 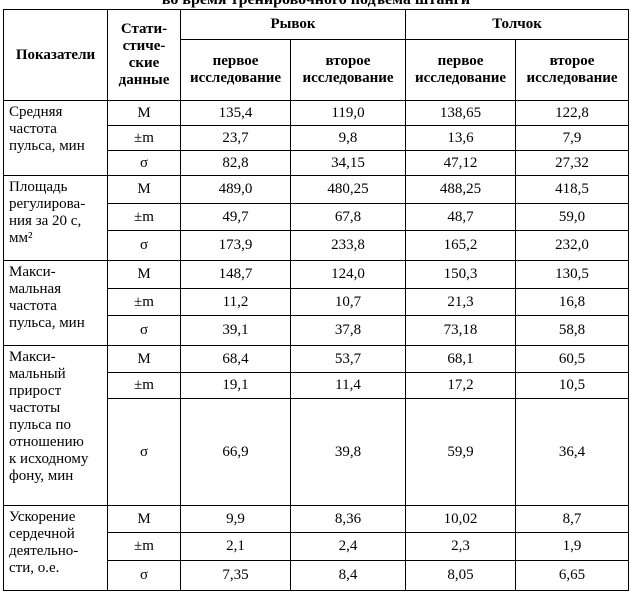 I want to click on value-cell: 489,0, so click(x=235, y=189).